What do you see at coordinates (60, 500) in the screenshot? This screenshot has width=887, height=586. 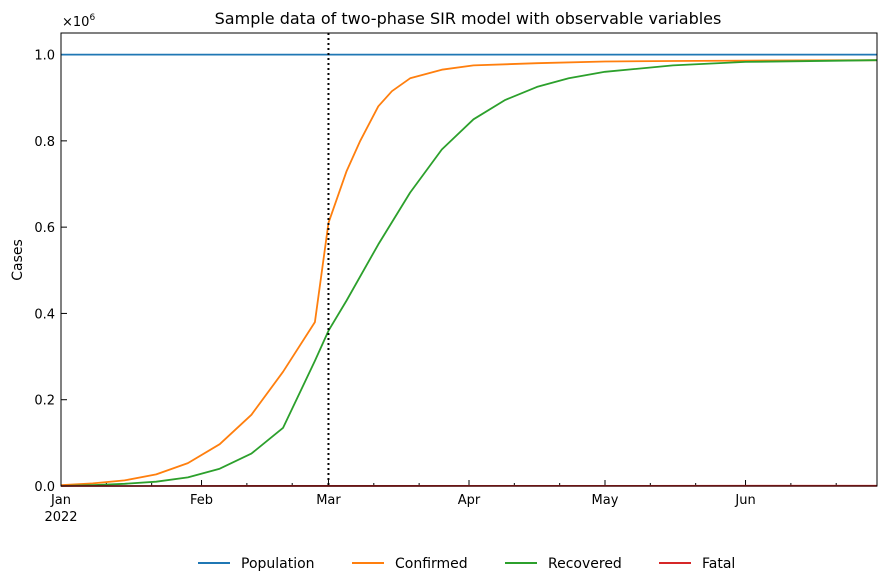 I see `x-tick-label: Jan` at bounding box center [60, 500].